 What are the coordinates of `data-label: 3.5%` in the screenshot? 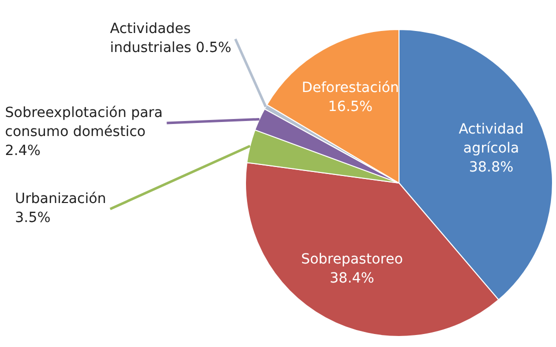 It's located at (33, 218).